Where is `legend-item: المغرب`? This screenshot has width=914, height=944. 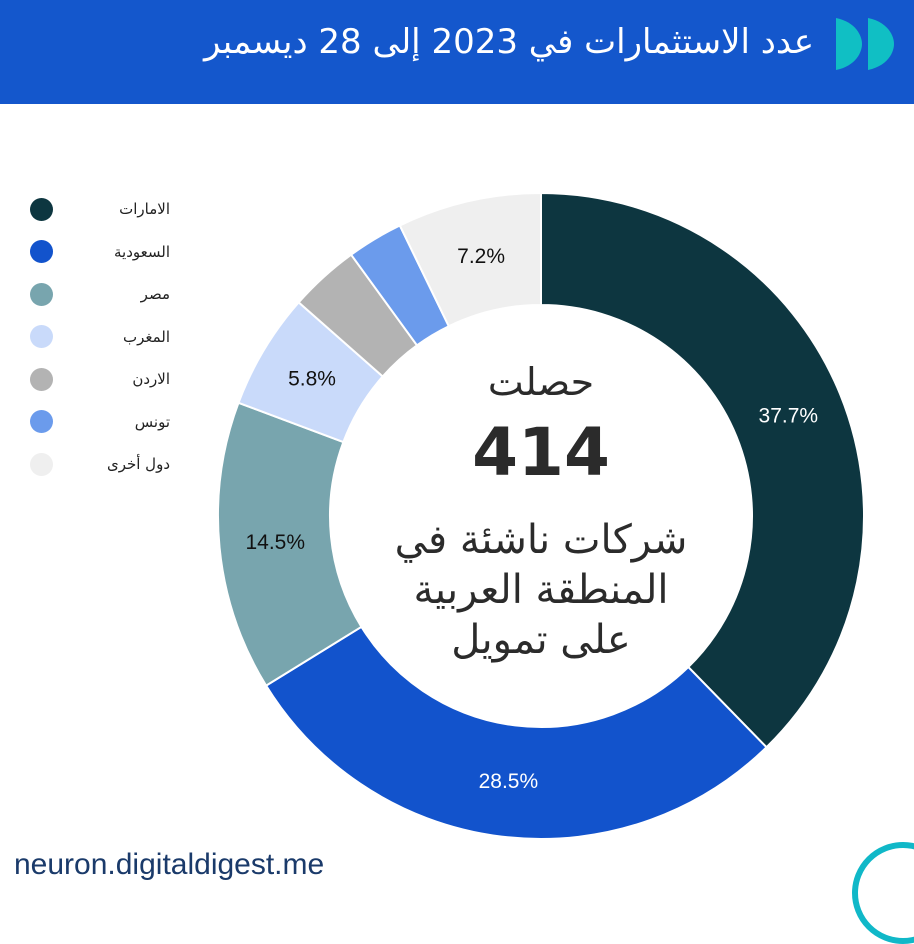 legend-item: المغرب is located at coordinates (100, 337).